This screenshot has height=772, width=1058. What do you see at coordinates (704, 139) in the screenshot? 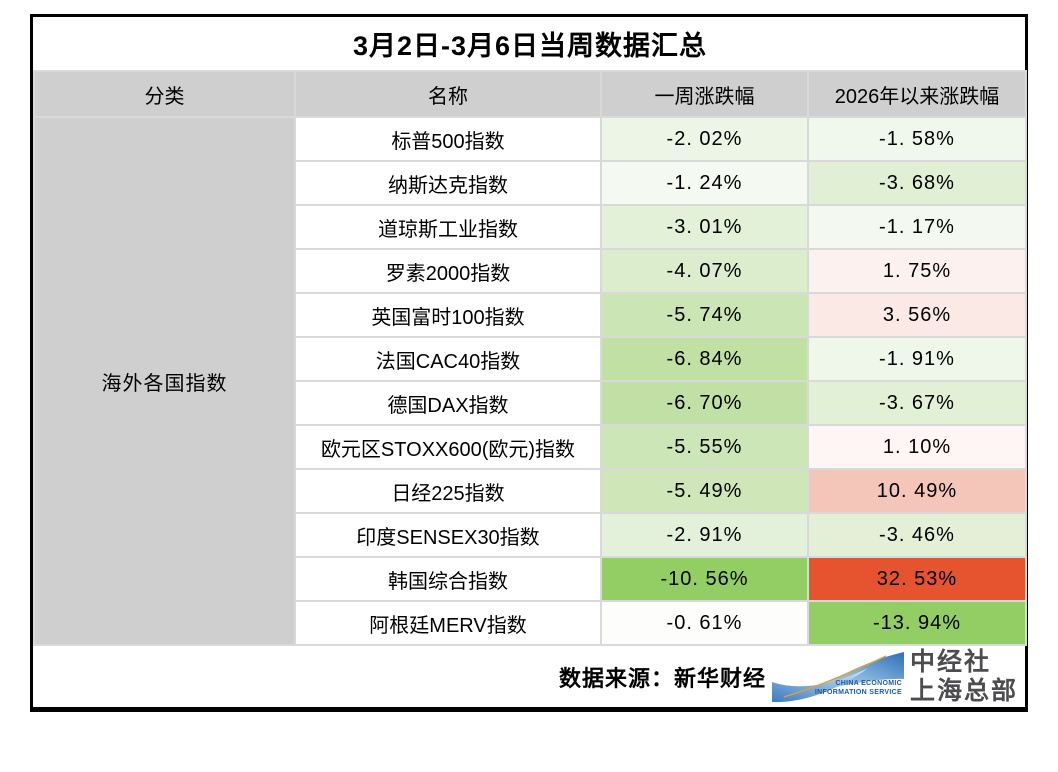
I see `week-change-value: -2. 02%` at bounding box center [704, 139].